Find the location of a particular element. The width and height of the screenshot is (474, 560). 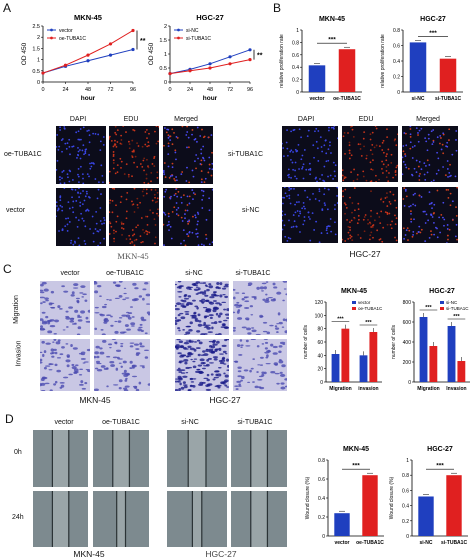

legend-label: oe-TUBA1C is located at coordinates (72, 39).